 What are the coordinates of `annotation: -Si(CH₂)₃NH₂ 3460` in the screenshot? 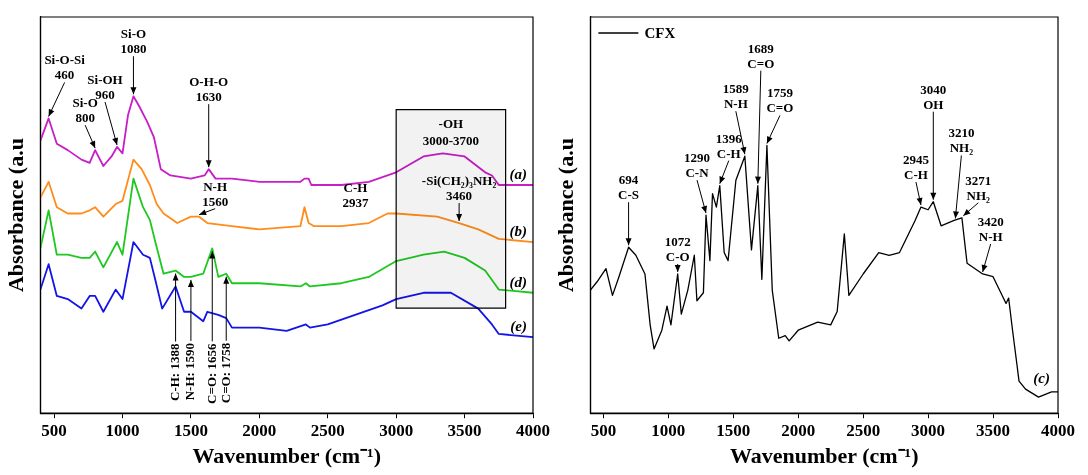 It's located at (459, 188).